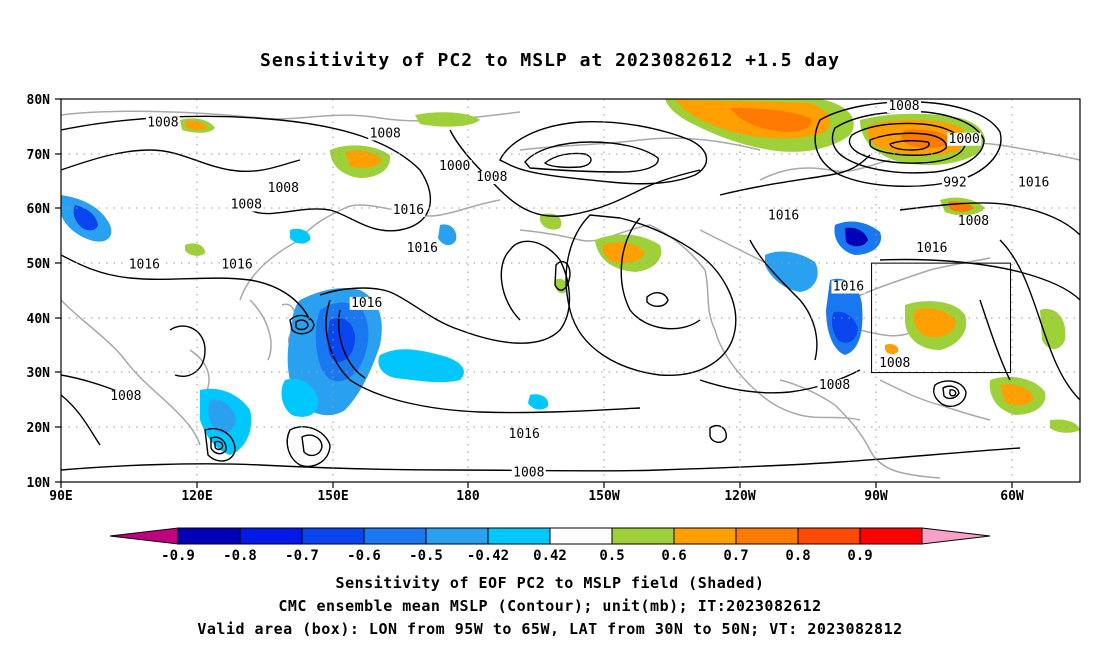  I want to click on lat-label: 80N, so click(39, 100).